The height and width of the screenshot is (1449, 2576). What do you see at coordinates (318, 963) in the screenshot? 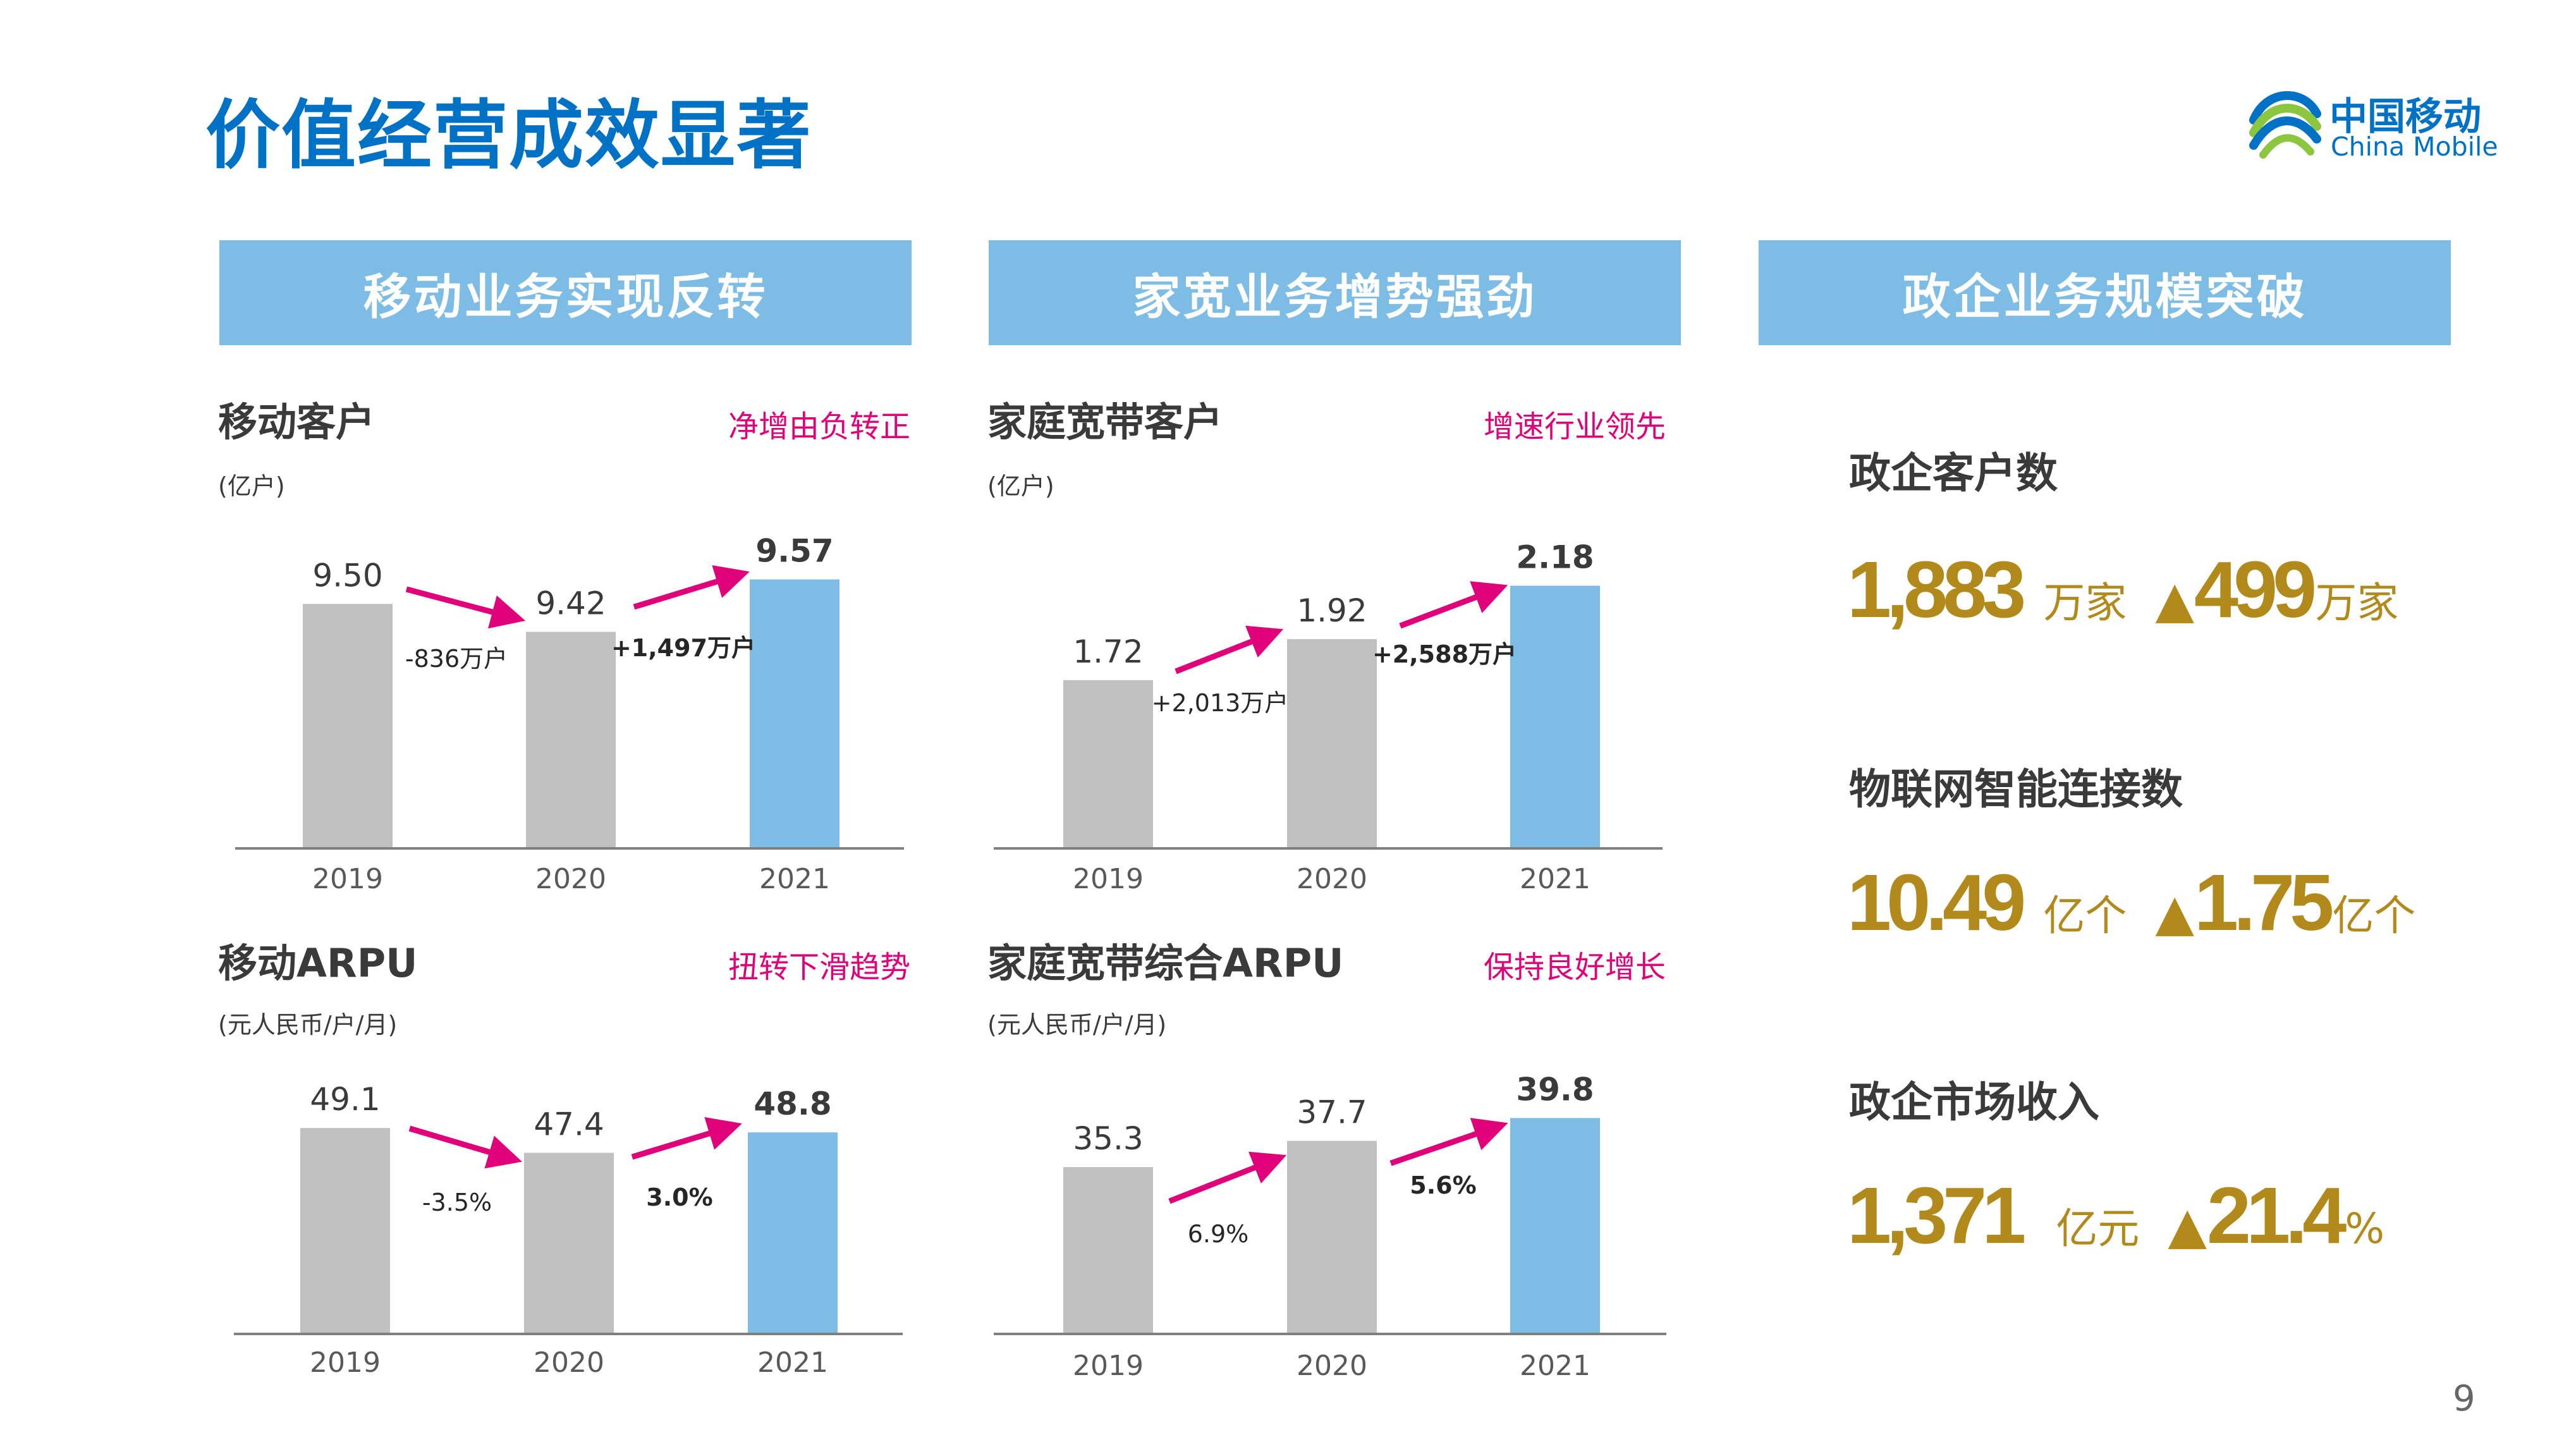
I see `panel-title-mobile-arpu: 移动ARPU` at bounding box center [318, 963].